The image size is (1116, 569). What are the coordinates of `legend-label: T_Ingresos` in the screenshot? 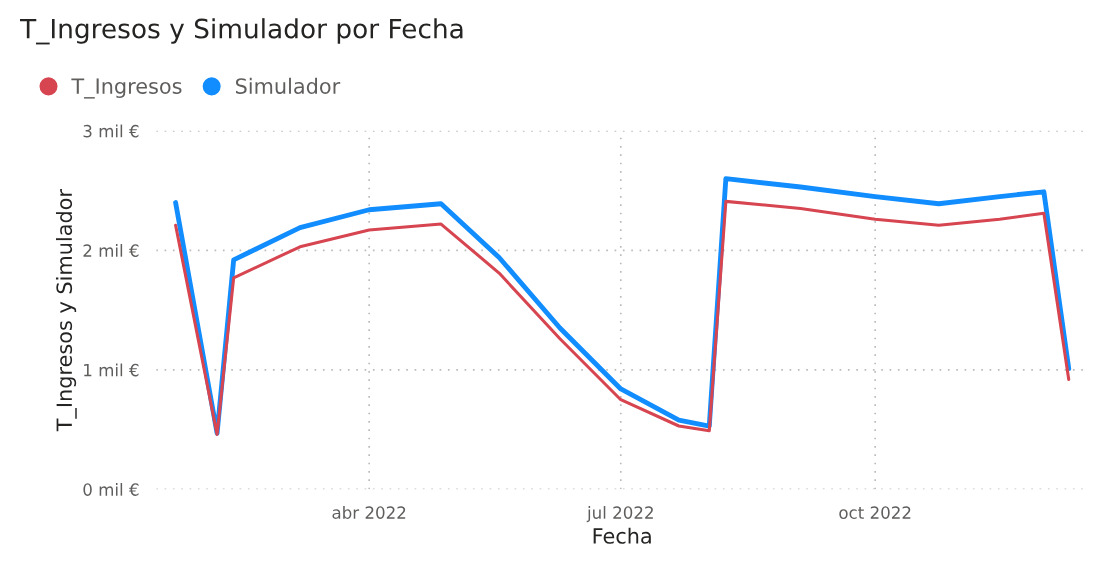 It's located at (126, 88).